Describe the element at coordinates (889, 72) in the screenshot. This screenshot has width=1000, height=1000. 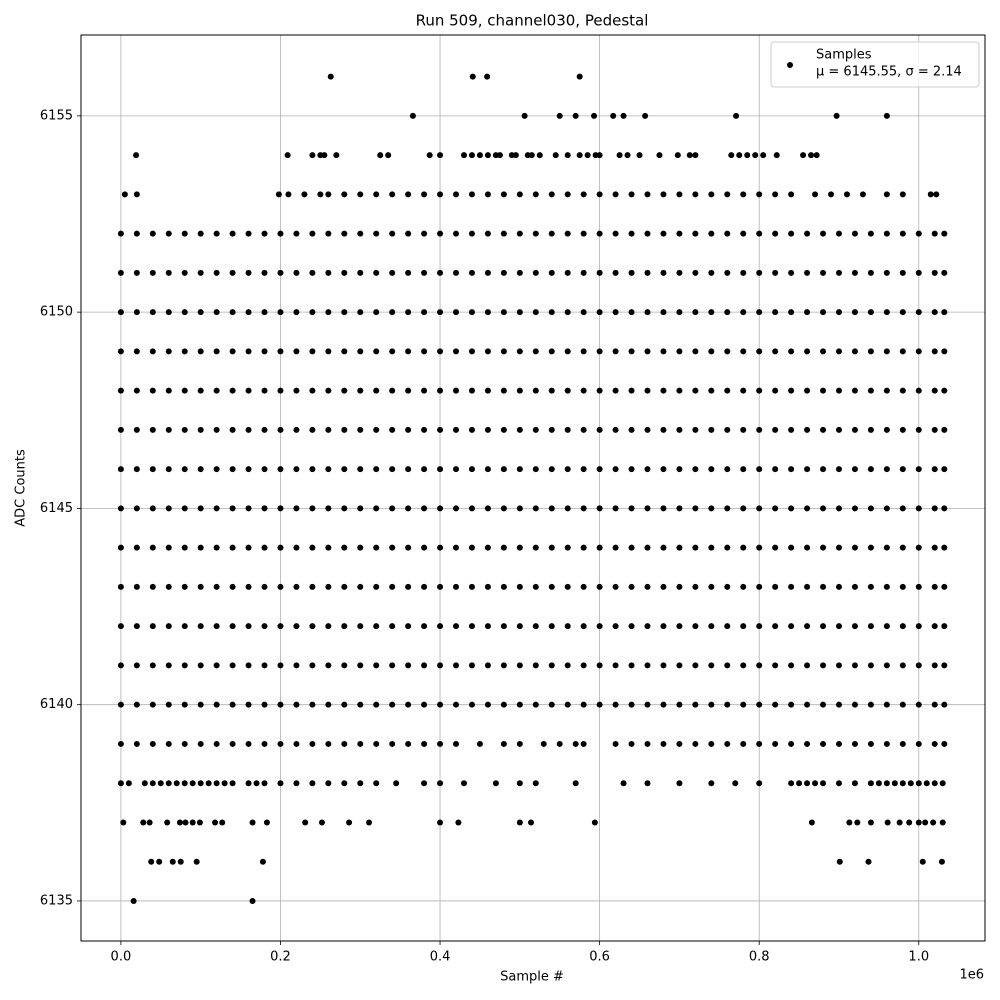
I see `legend-stats: μ = 6145.55, σ = 2.14` at that location.